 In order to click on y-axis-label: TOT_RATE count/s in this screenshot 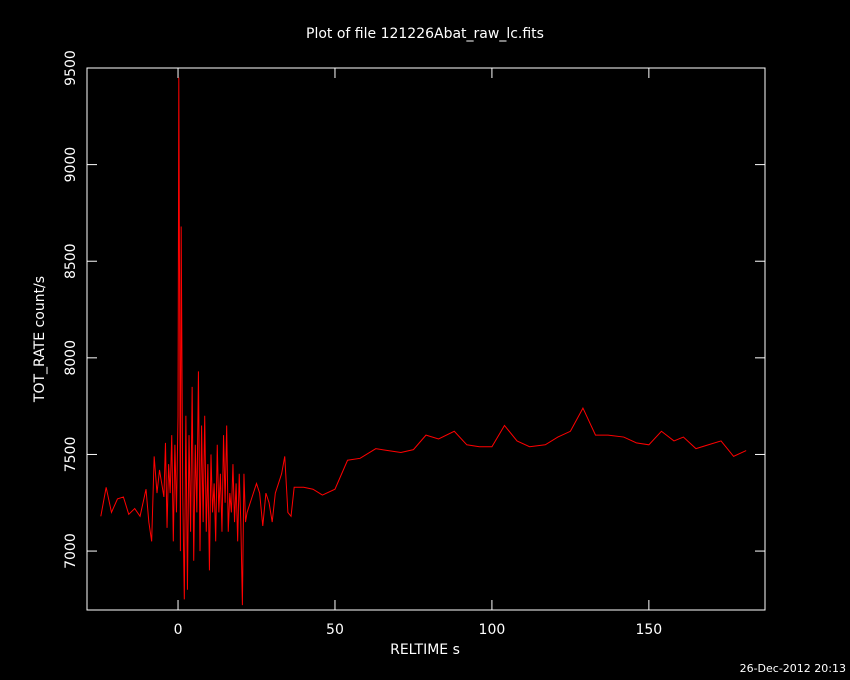, I will do `click(40, 339)`.